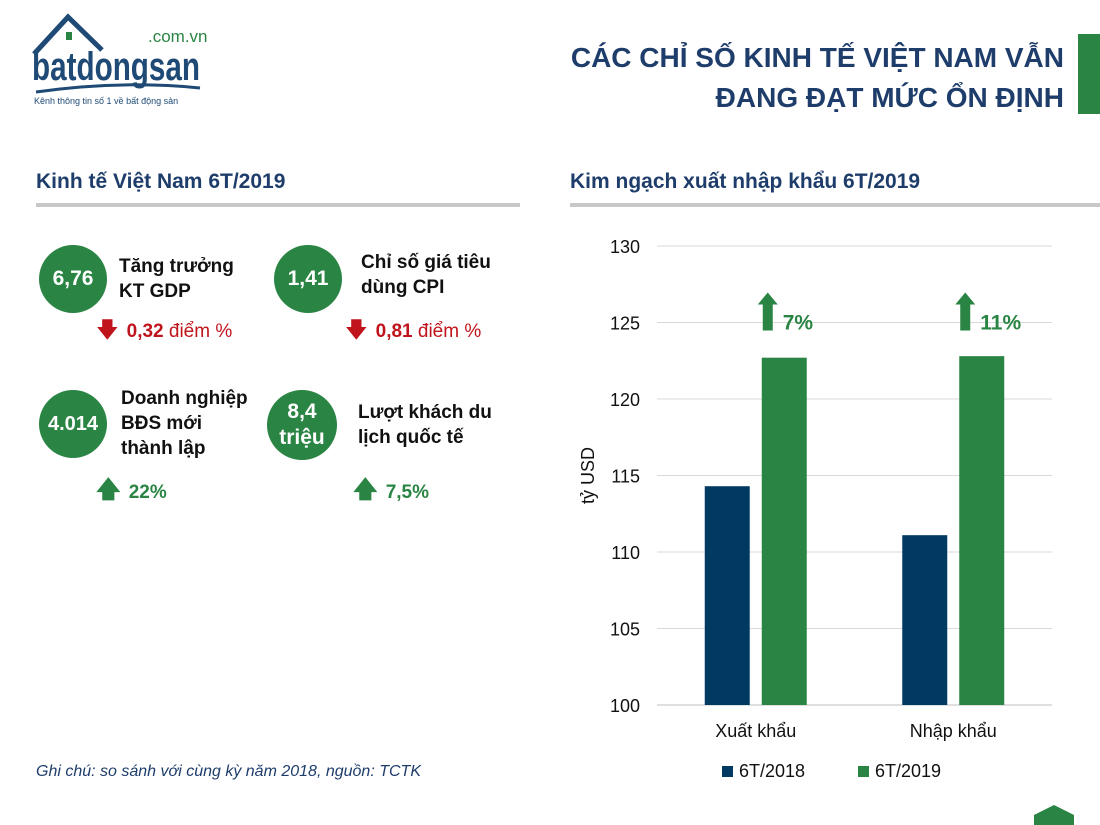 Image resolution: width=1100 pixels, height=825 pixels. I want to click on y-tick-label: 100, so click(625, 706).